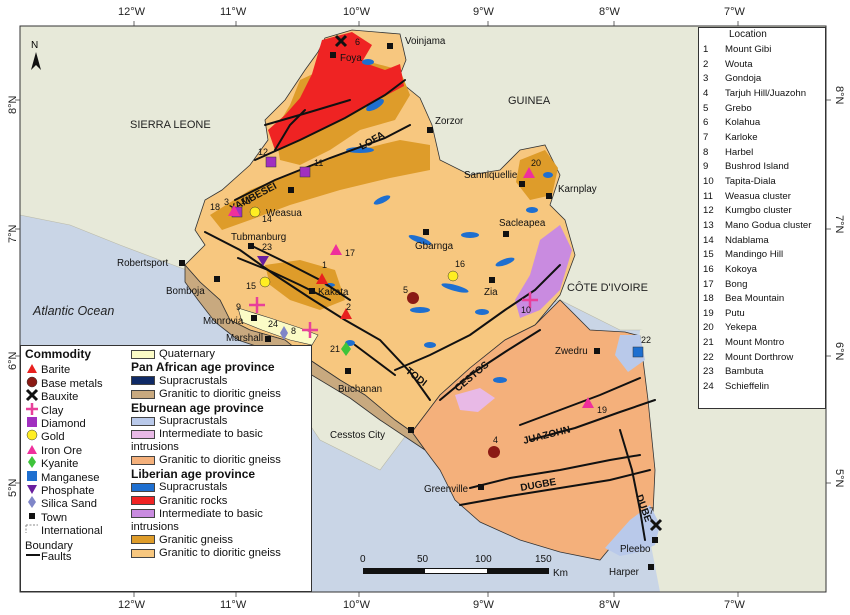  Describe the element at coordinates (735, 313) in the screenshot. I see `location-name: Putu` at that location.